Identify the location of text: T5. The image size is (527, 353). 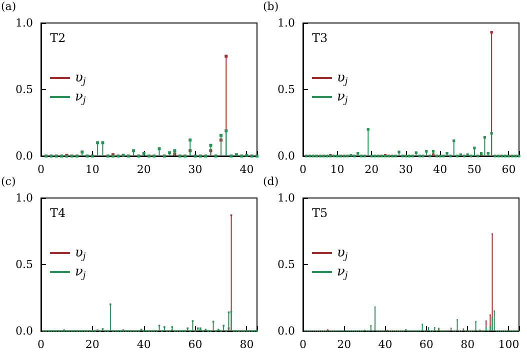
(320, 213).